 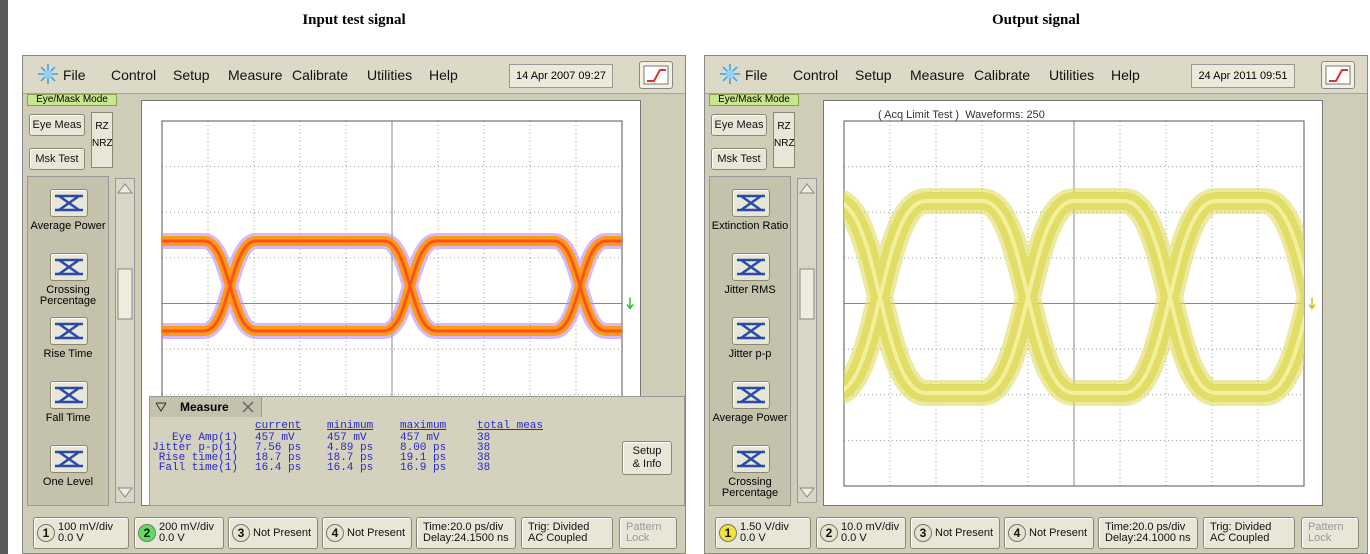 What do you see at coordinates (1148, 538) in the screenshot?
I see `status-text: Delay:24.1000 ns` at bounding box center [1148, 538].